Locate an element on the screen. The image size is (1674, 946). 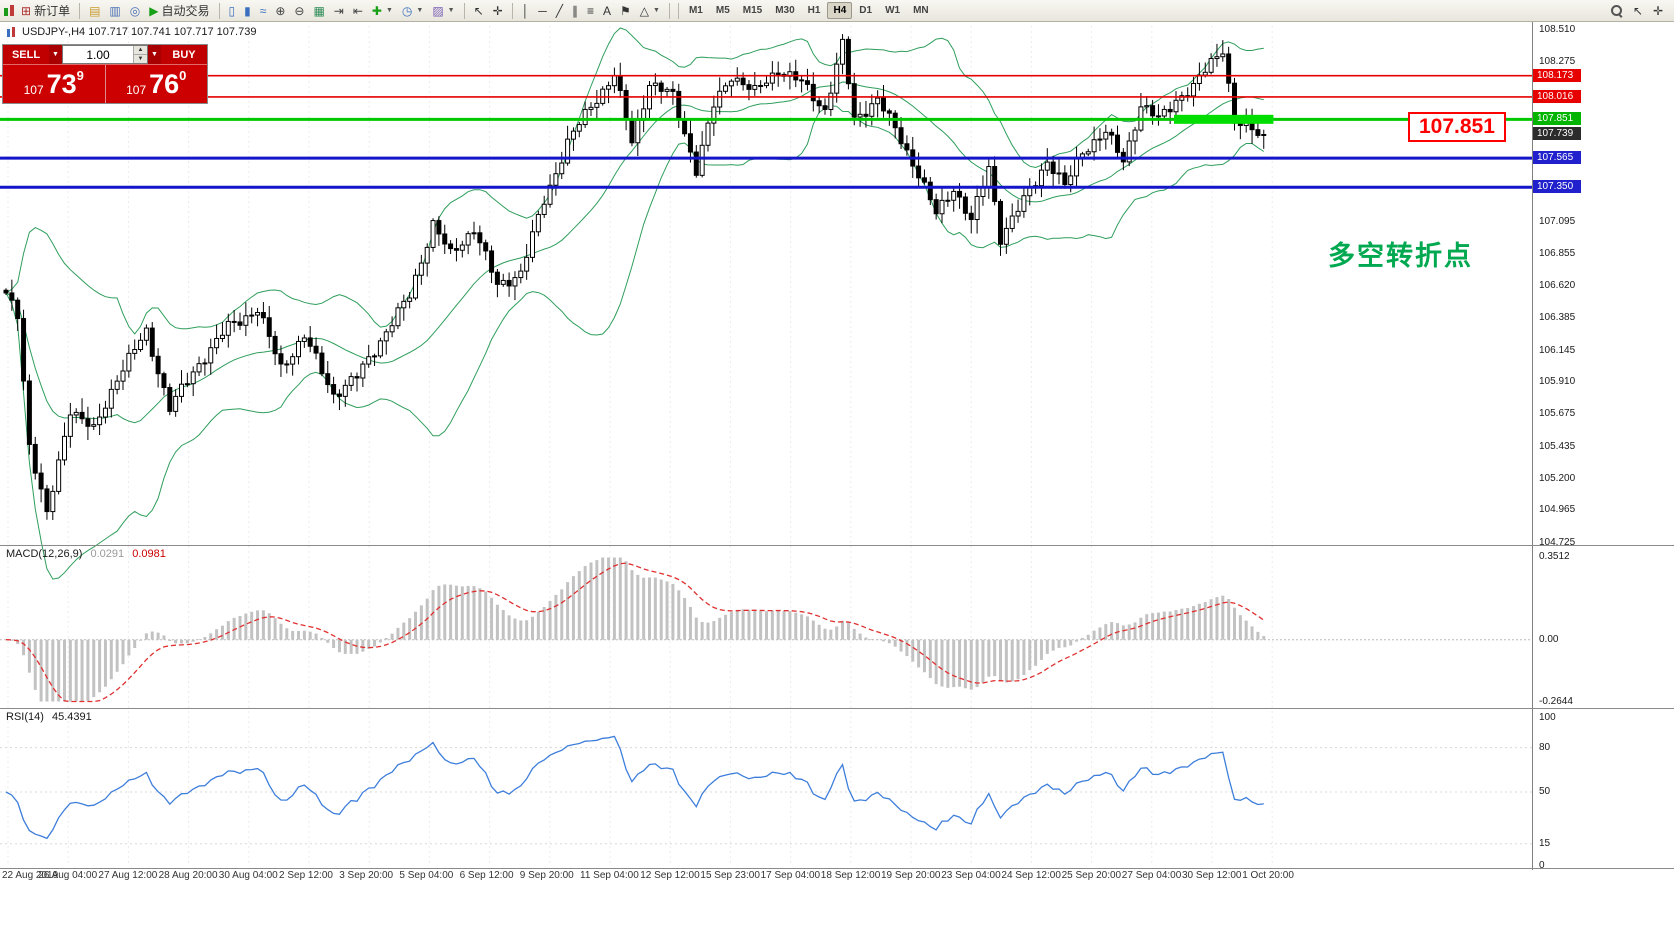
macd-main-value: 0.0291 is located at coordinates (107, 554).